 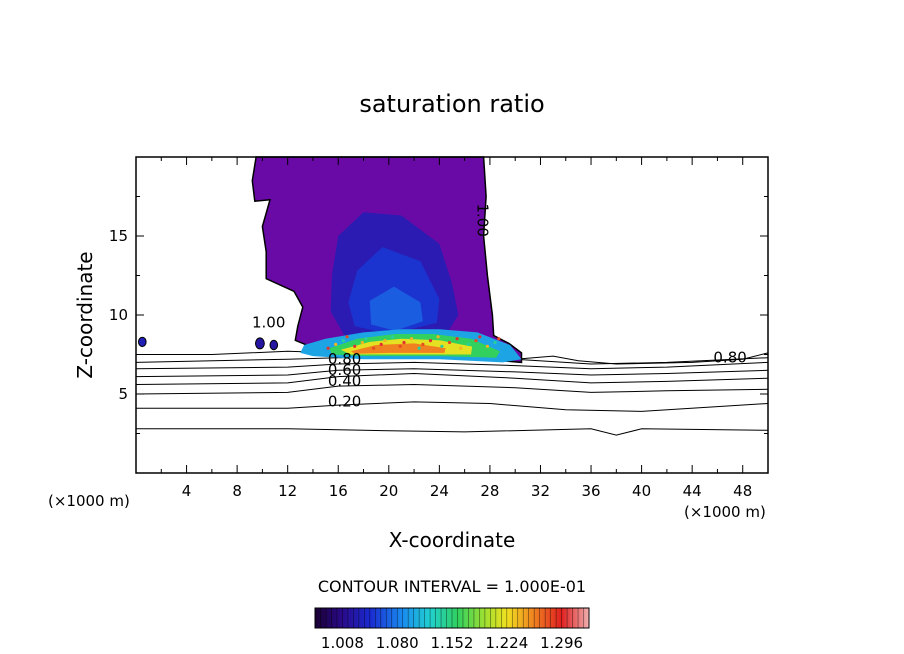 I want to click on contour-label: 0.60, so click(x=344, y=370).